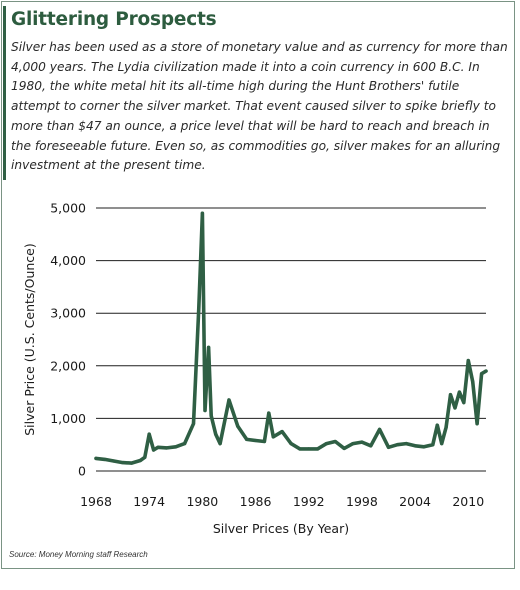  I want to click on x-tick-label: 1986, so click(256, 501).